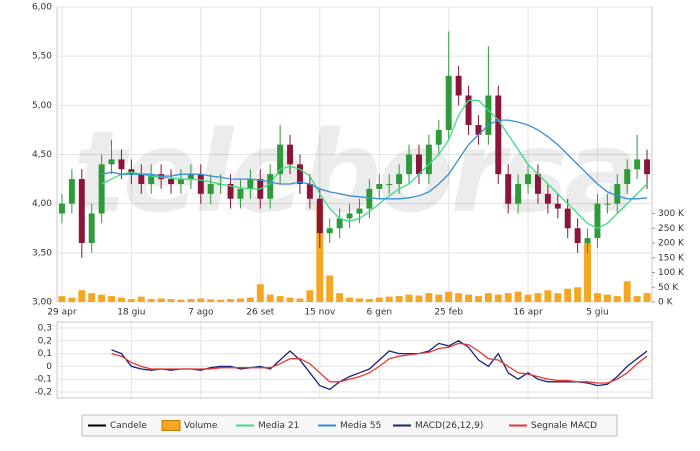 This screenshot has height=451, width=700. What do you see at coordinates (128, 426) in the screenshot?
I see `legend-label: Candele` at bounding box center [128, 426].